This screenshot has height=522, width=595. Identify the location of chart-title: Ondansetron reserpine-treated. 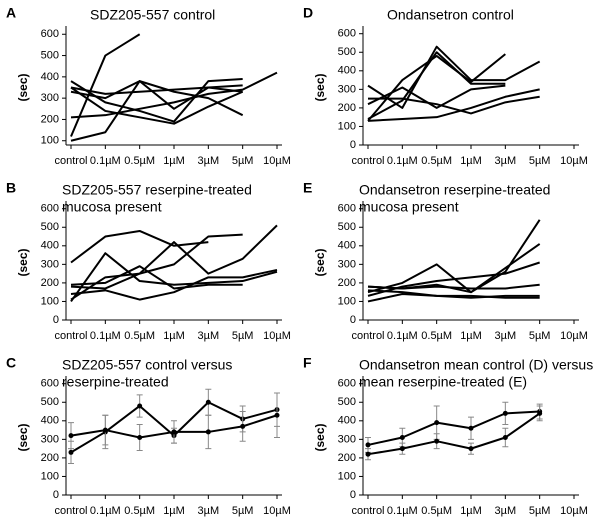
(454, 190).